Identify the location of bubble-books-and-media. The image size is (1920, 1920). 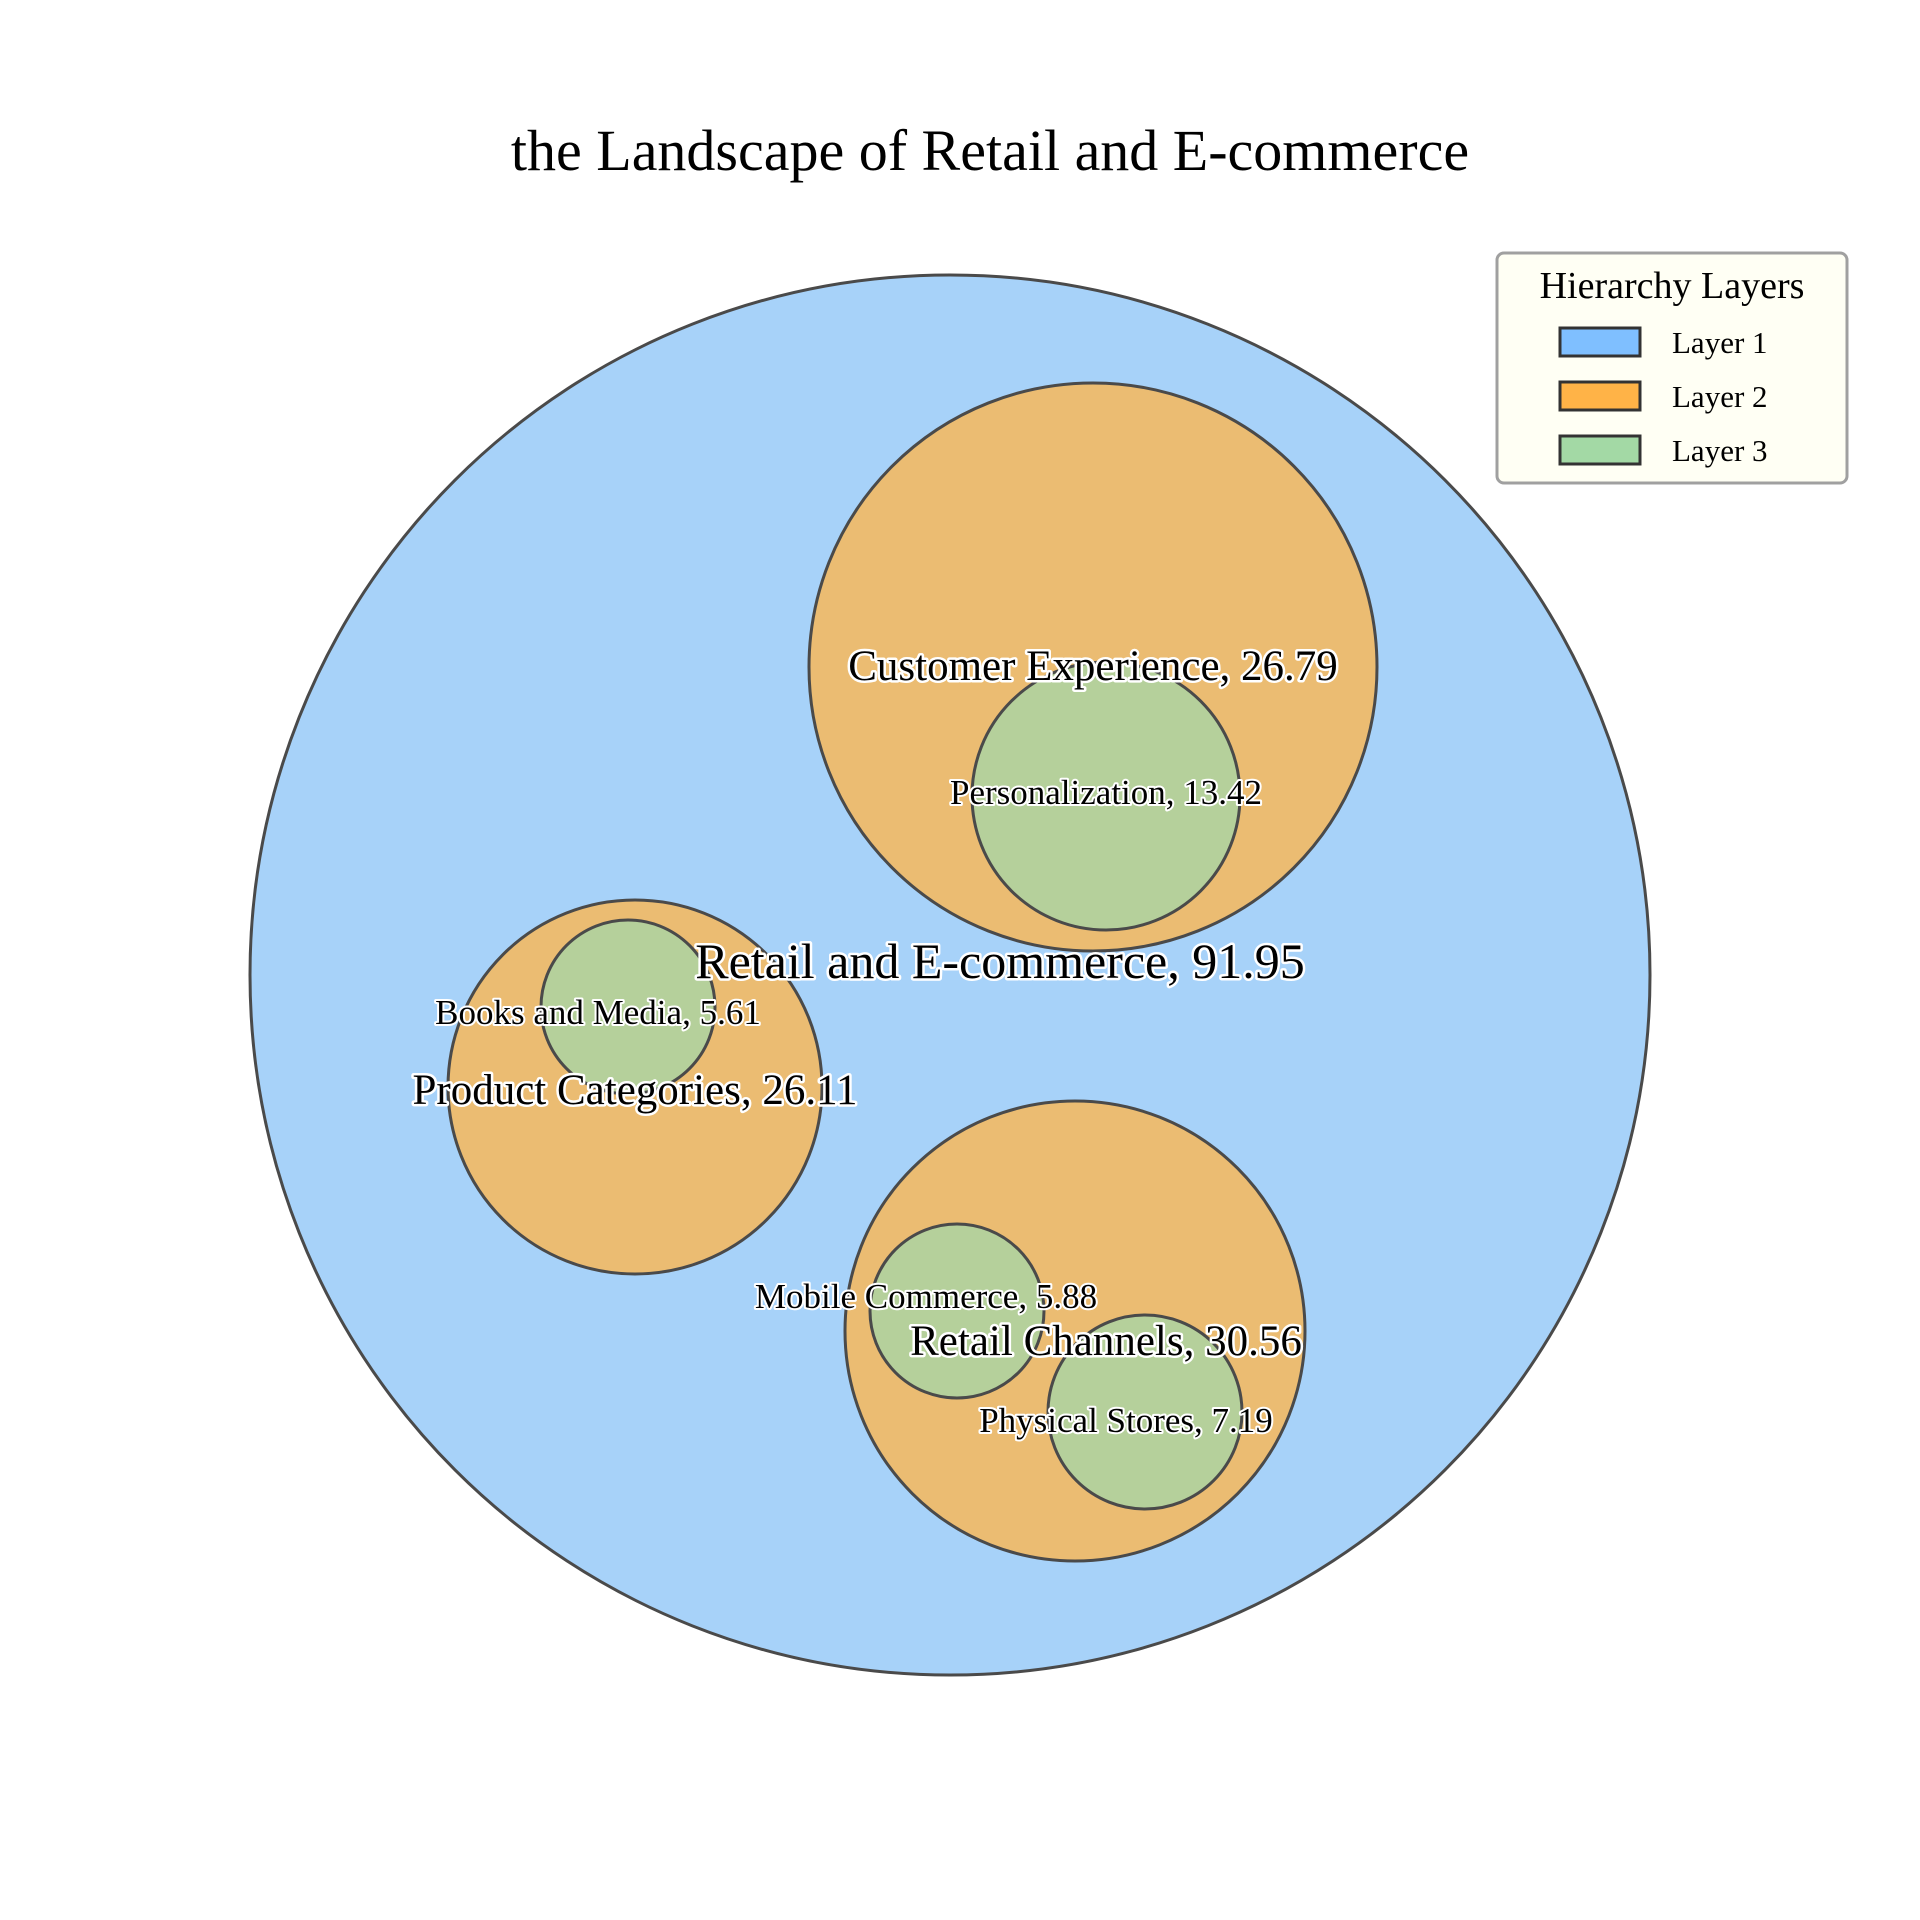
(628, 1007).